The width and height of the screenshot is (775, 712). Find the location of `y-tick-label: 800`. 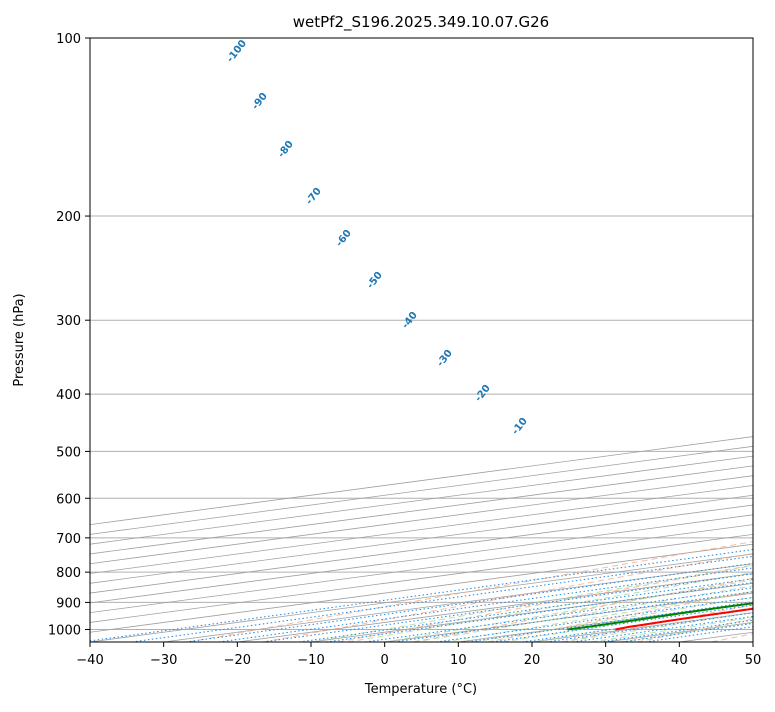

y-tick-label: 800 is located at coordinates (68, 573).